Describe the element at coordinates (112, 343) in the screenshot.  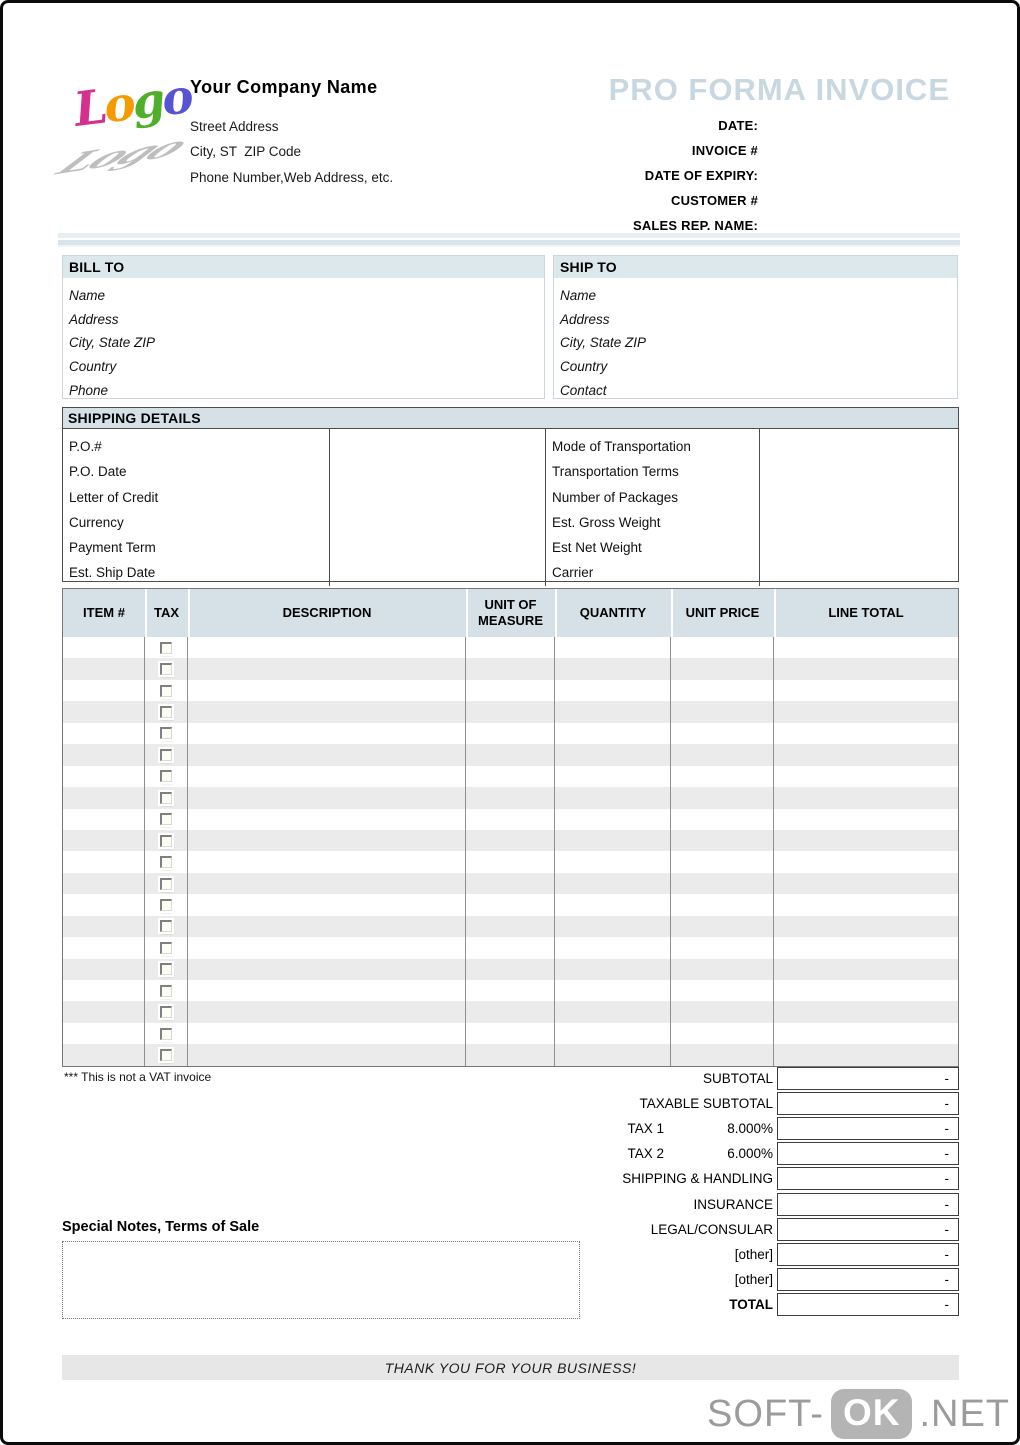
I see `bill-to-city-cell: City, State ZIP` at that location.